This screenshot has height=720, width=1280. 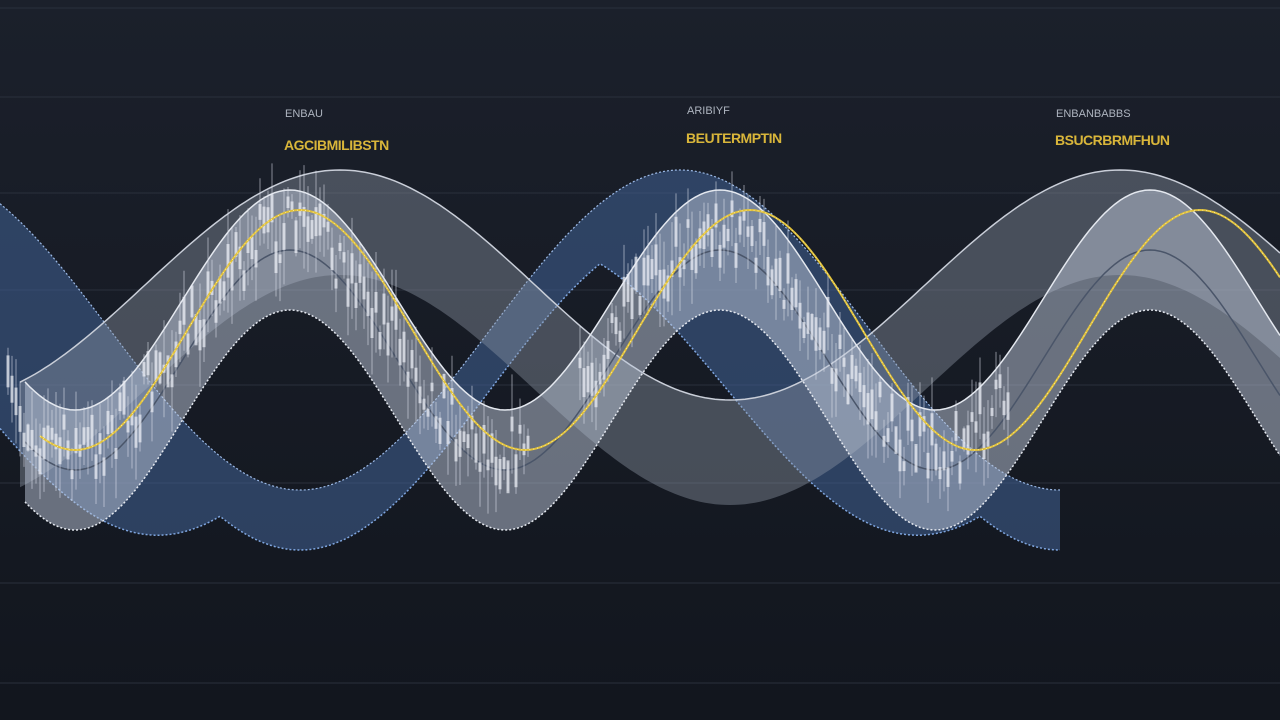 I want to click on caption: ENBANBABBS, so click(x=1093, y=114).